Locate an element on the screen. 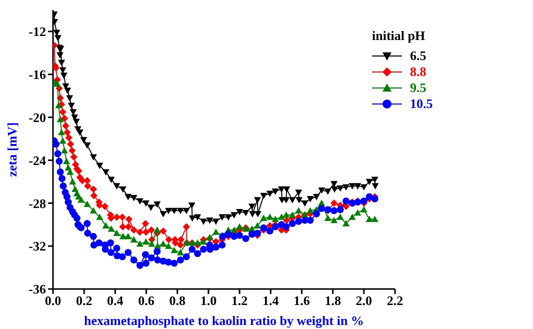  y-tick-label: -16 is located at coordinates (37, 74).